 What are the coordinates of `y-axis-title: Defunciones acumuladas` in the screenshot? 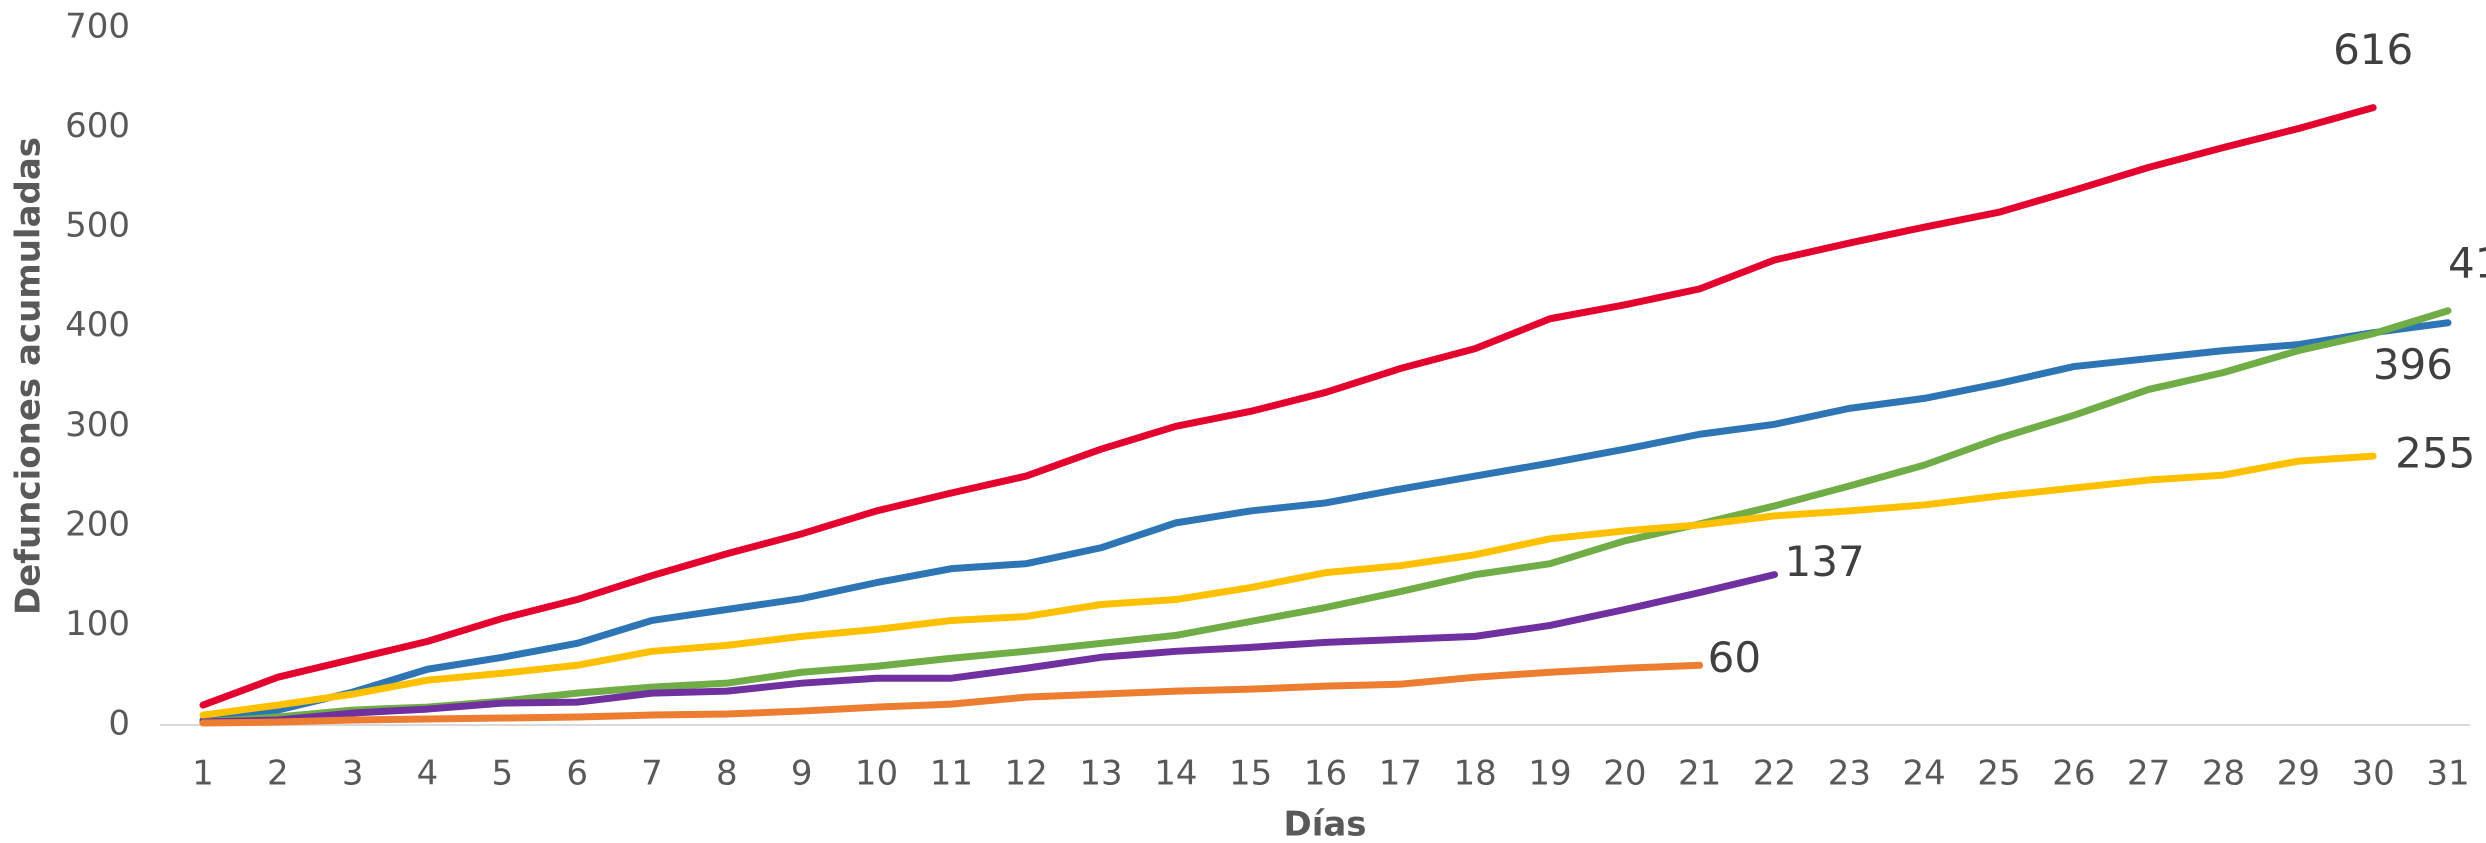 It's located at (29, 376).